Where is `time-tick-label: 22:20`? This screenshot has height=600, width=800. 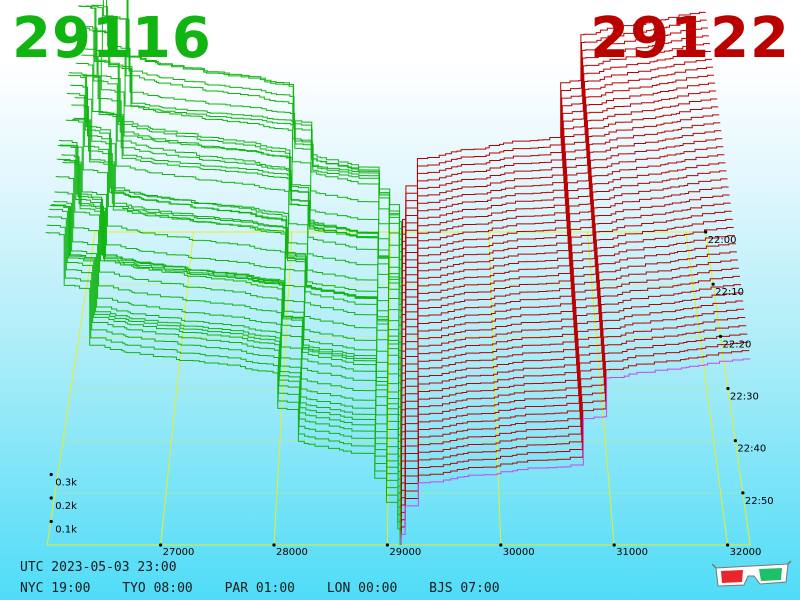 time-tick-label: 22:20 is located at coordinates (737, 344).